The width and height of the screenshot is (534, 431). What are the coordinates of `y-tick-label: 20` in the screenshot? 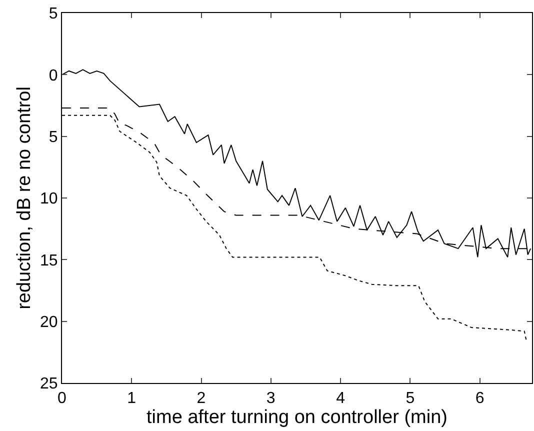 It's located at (49, 322).